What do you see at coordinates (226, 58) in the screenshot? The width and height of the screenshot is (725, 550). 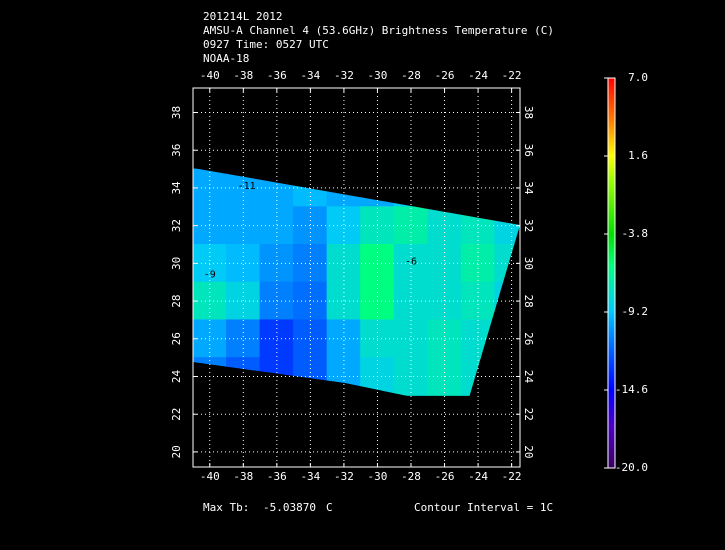 I see `title-line: NOAA-18` at bounding box center [226, 58].